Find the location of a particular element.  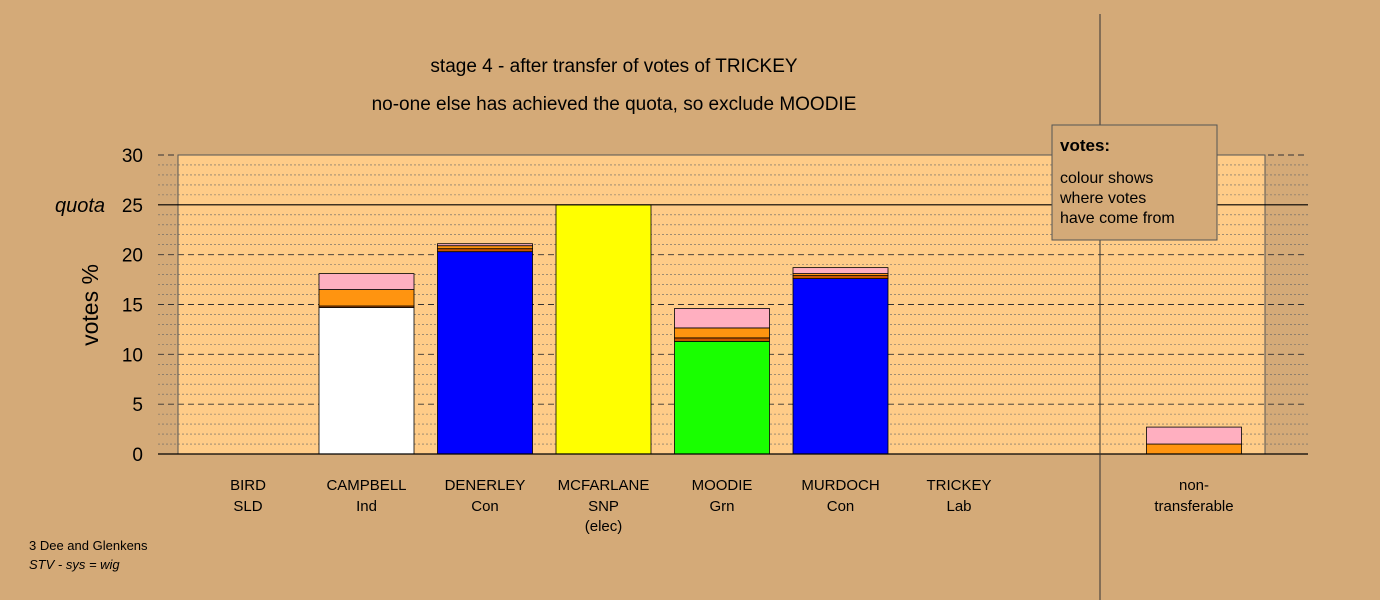

y-tick-labels: 0 5 10 15 20 25 30 is located at coordinates (132, 306).